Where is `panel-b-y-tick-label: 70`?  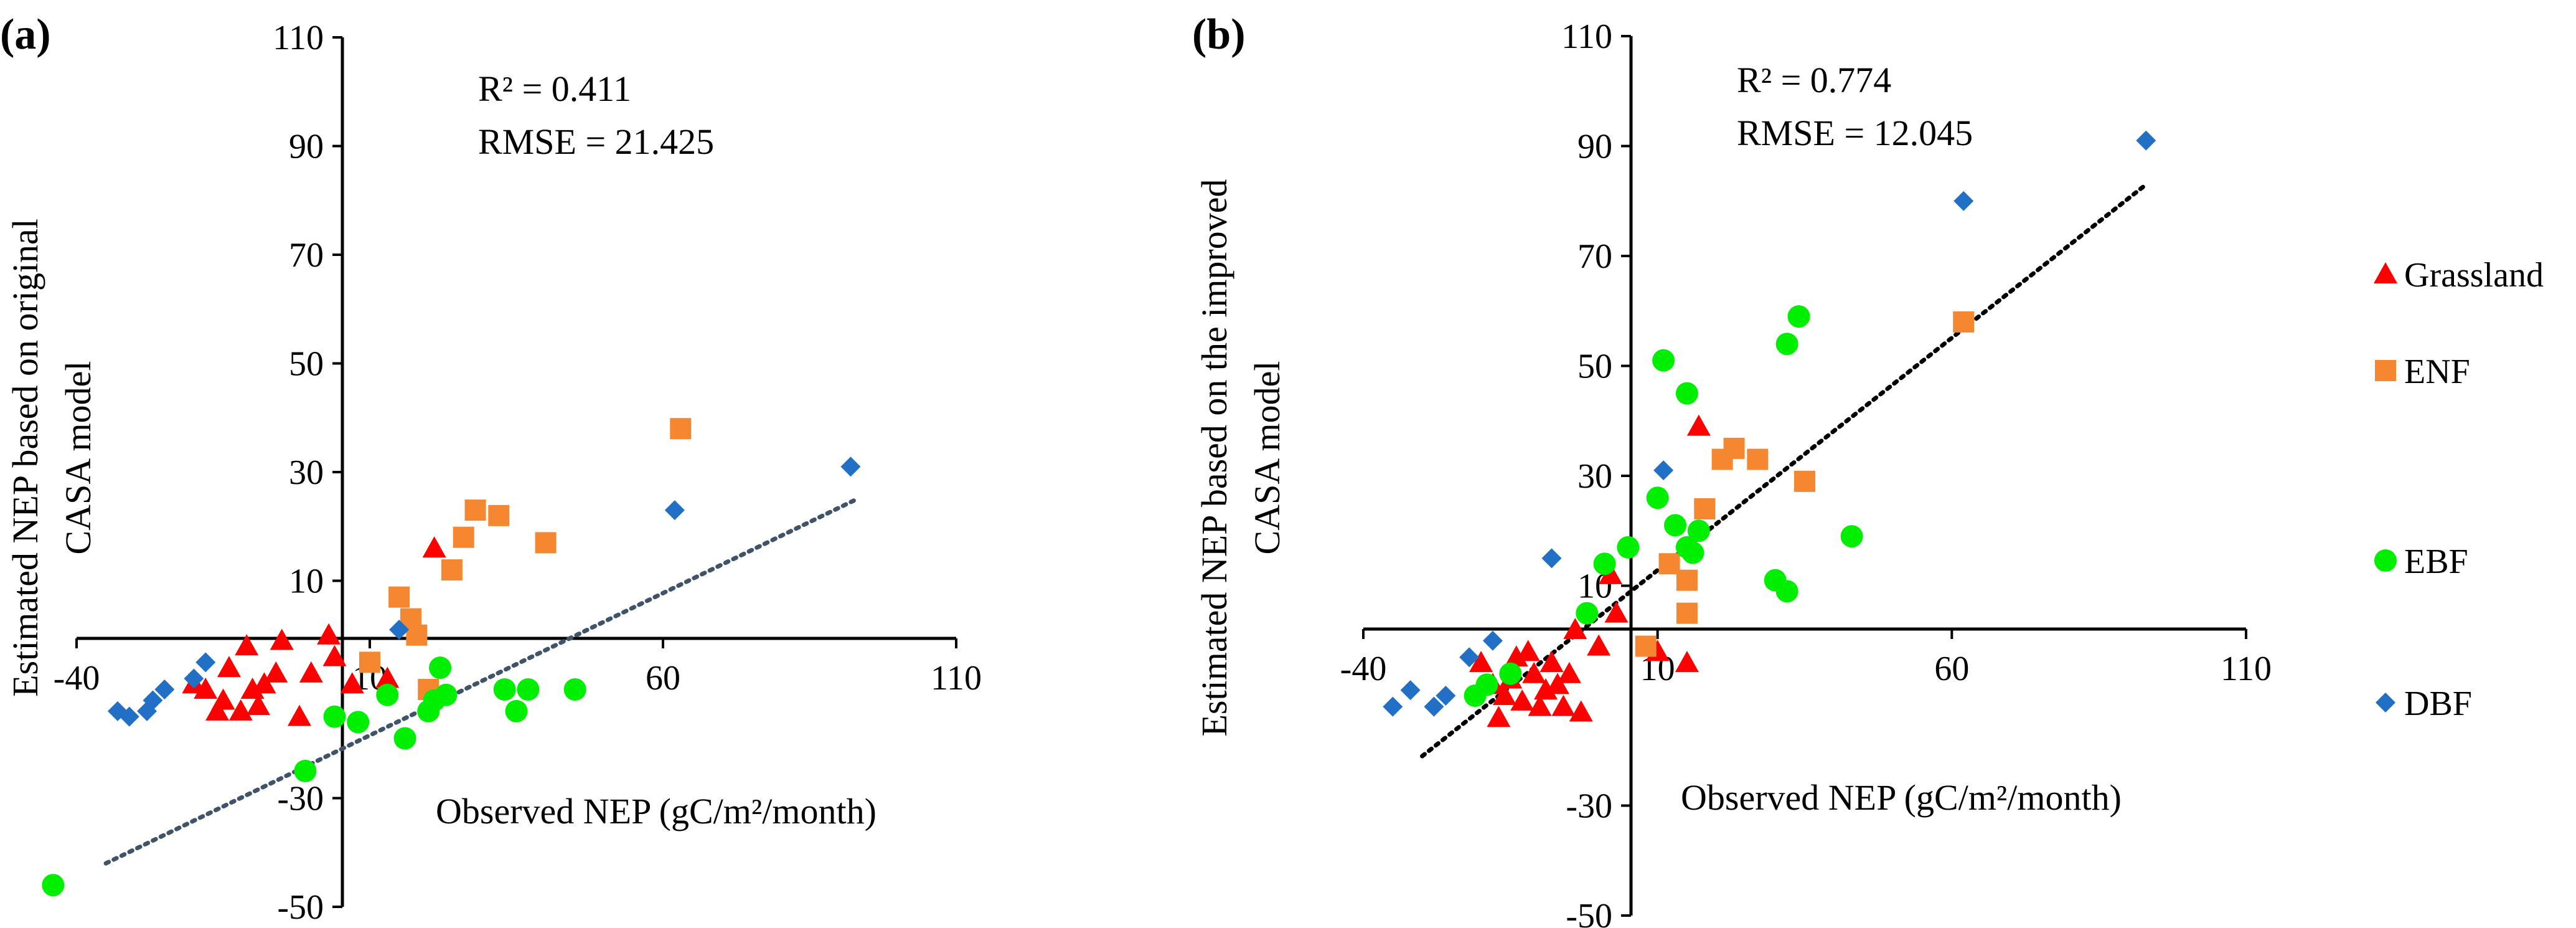 panel-b-y-tick-label: 70 is located at coordinates (1594, 256).